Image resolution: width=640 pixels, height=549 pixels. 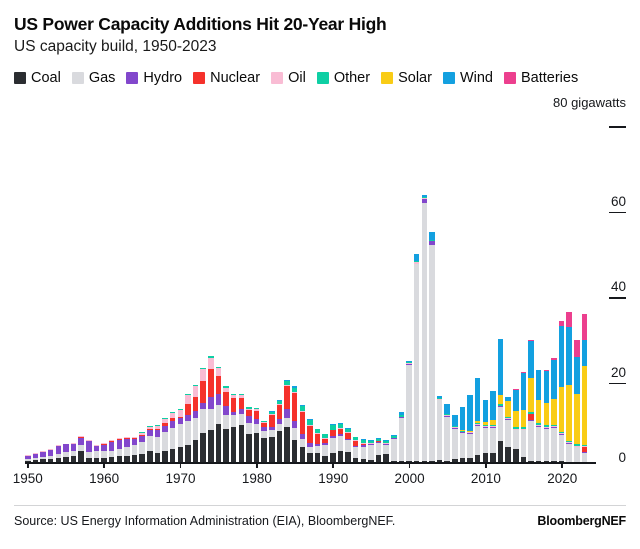 I want to click on bar-1973, so click(x=203, y=414).